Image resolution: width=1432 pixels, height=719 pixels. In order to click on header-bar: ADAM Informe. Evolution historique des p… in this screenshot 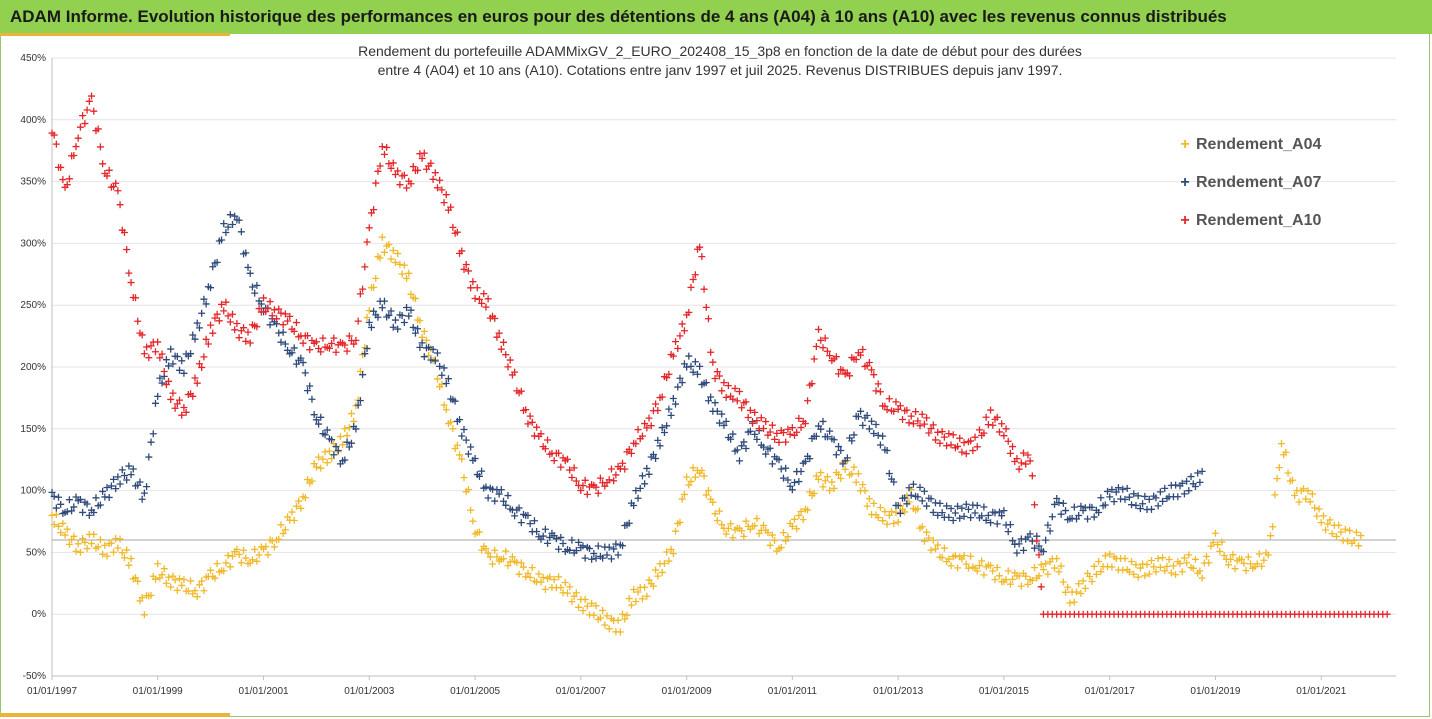, I will do `click(716, 17)`.